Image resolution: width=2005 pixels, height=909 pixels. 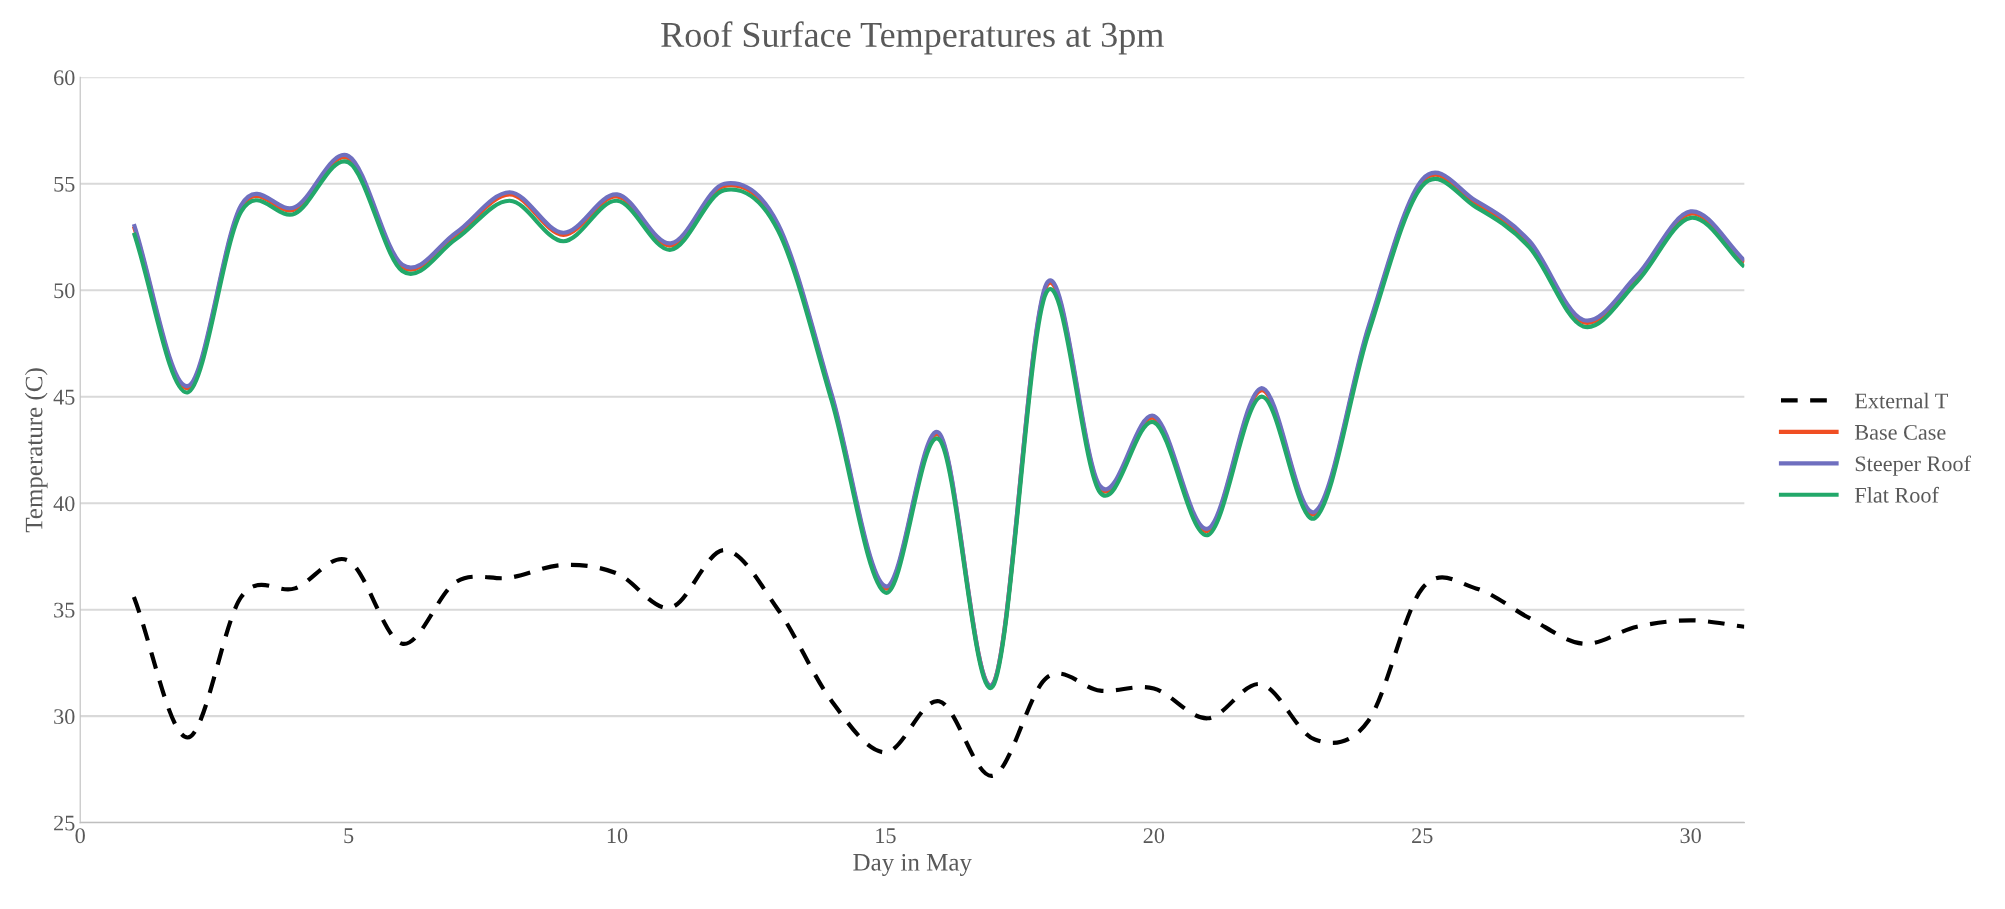 I want to click on y-tick-label: 30, so click(x=64, y=717).